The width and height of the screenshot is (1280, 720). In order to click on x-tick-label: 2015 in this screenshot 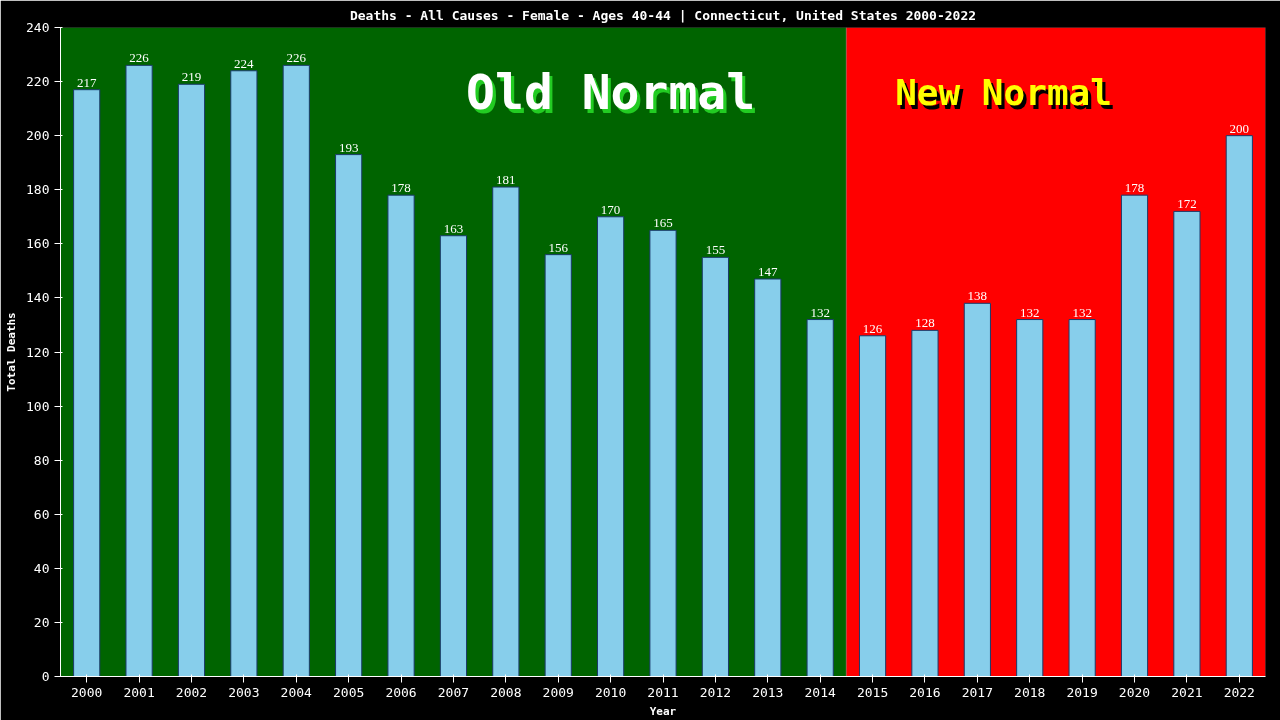, I will do `click(872, 692)`.